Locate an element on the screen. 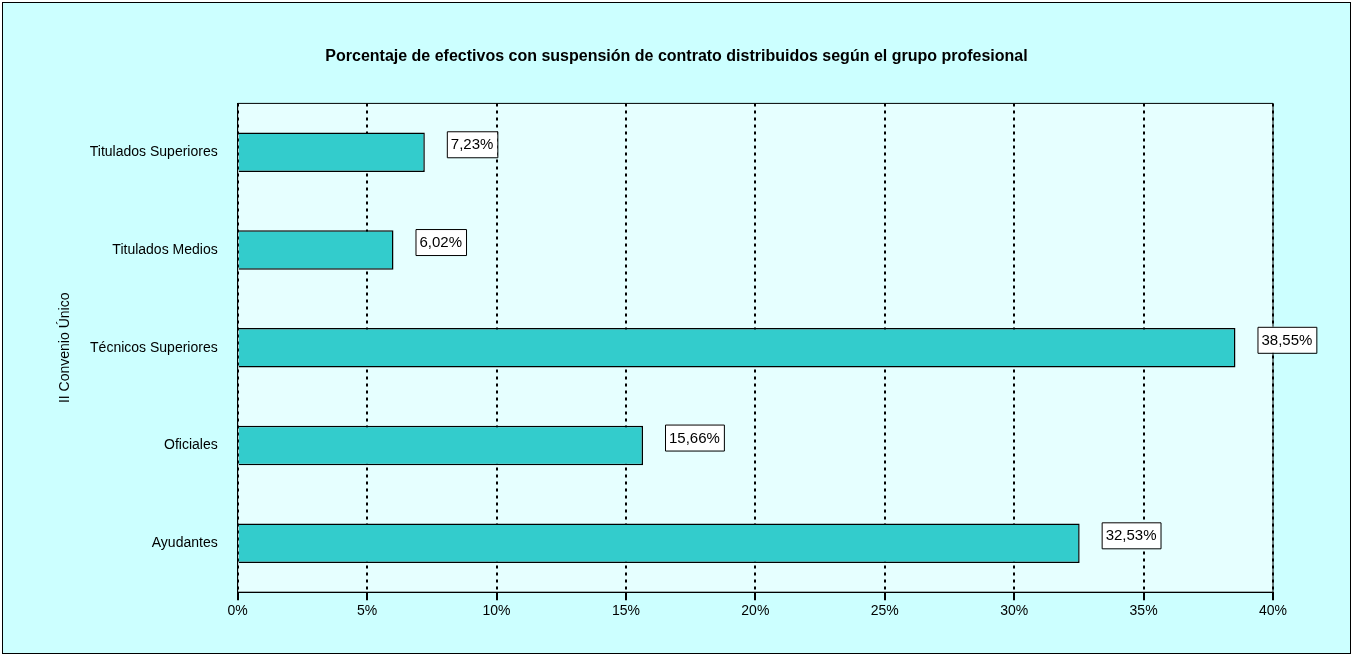 This screenshot has width=1353, height=656. y-tick-label: Titulados Medios is located at coordinates (165, 248).